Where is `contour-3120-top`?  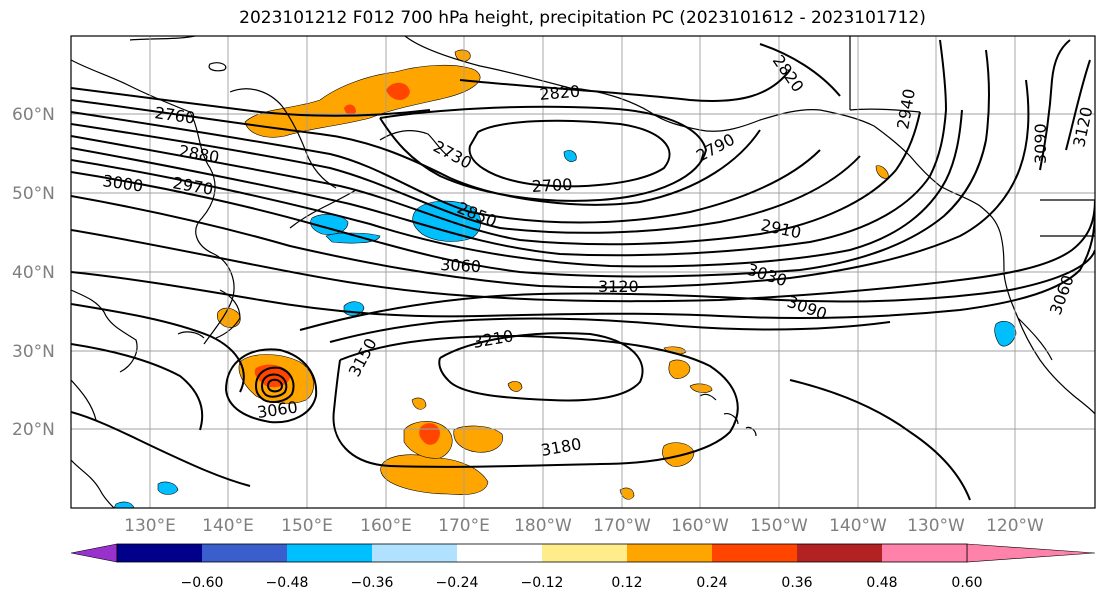
contour-3120-top is located at coordinates (1078, 105).